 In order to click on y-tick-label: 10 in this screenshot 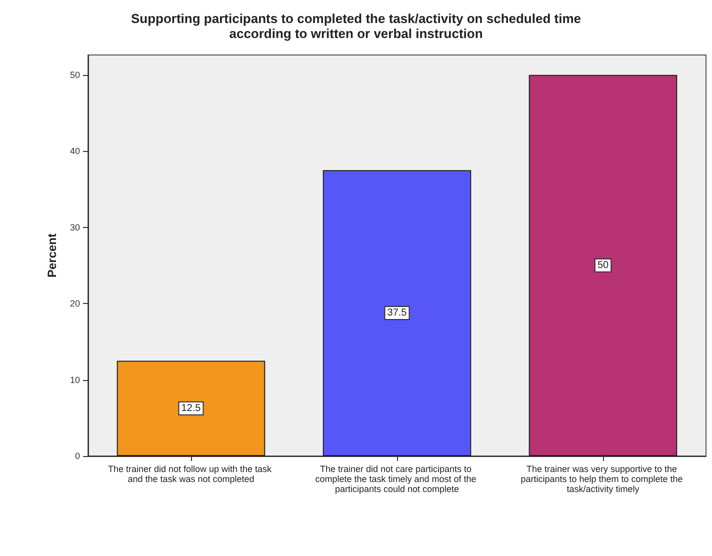, I will do `click(75, 379)`.